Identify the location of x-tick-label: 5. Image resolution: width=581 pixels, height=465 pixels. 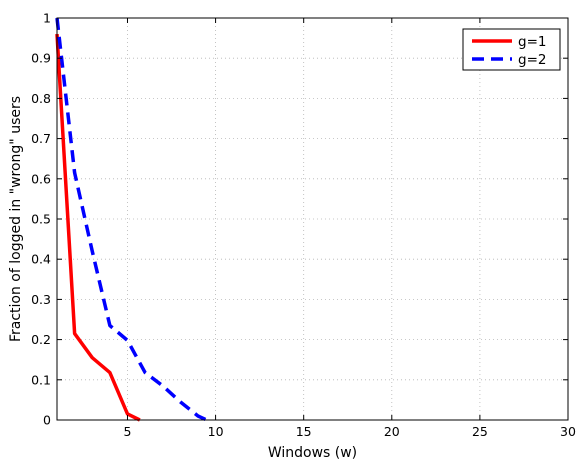
(128, 431).